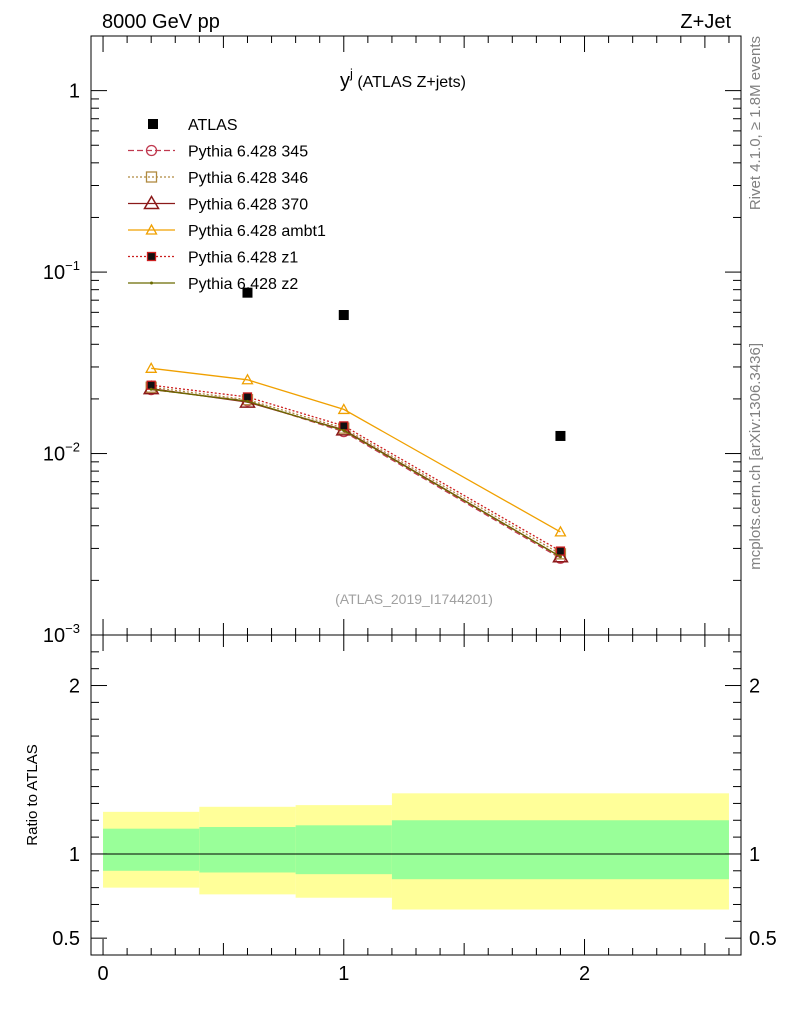 This screenshot has width=786, height=1024. I want to click on series-pythia-6-428-ambt1, so click(356, 449).